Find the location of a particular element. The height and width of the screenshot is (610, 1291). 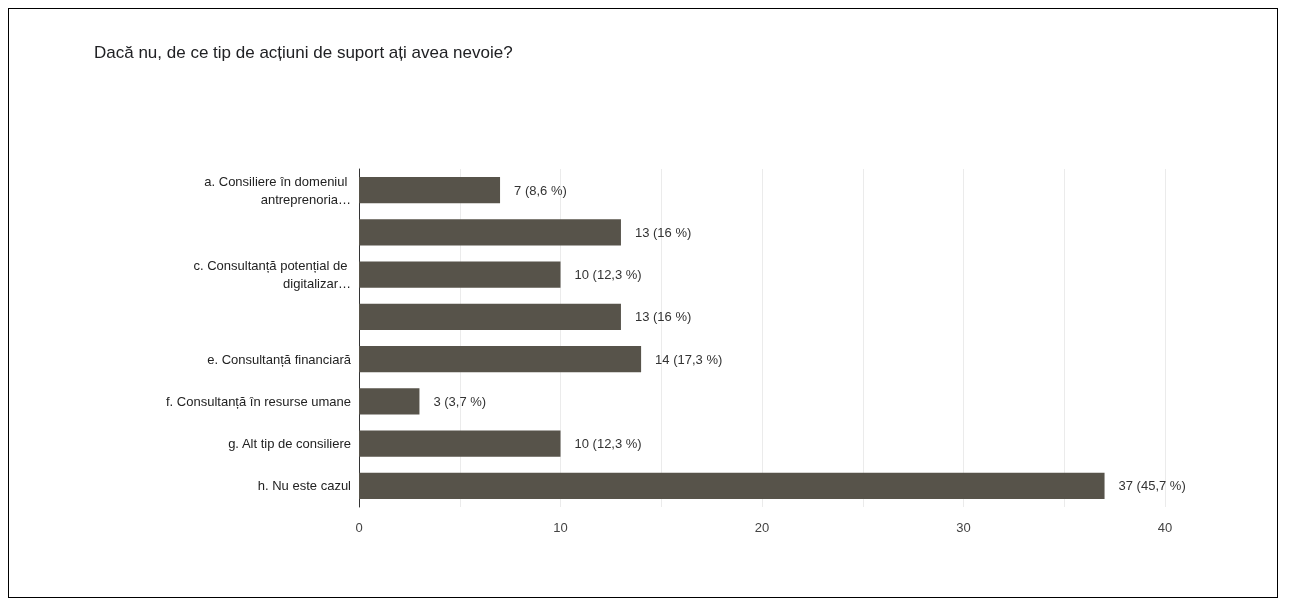

y-tick-label: h. Nu este cazul is located at coordinates (304, 486).